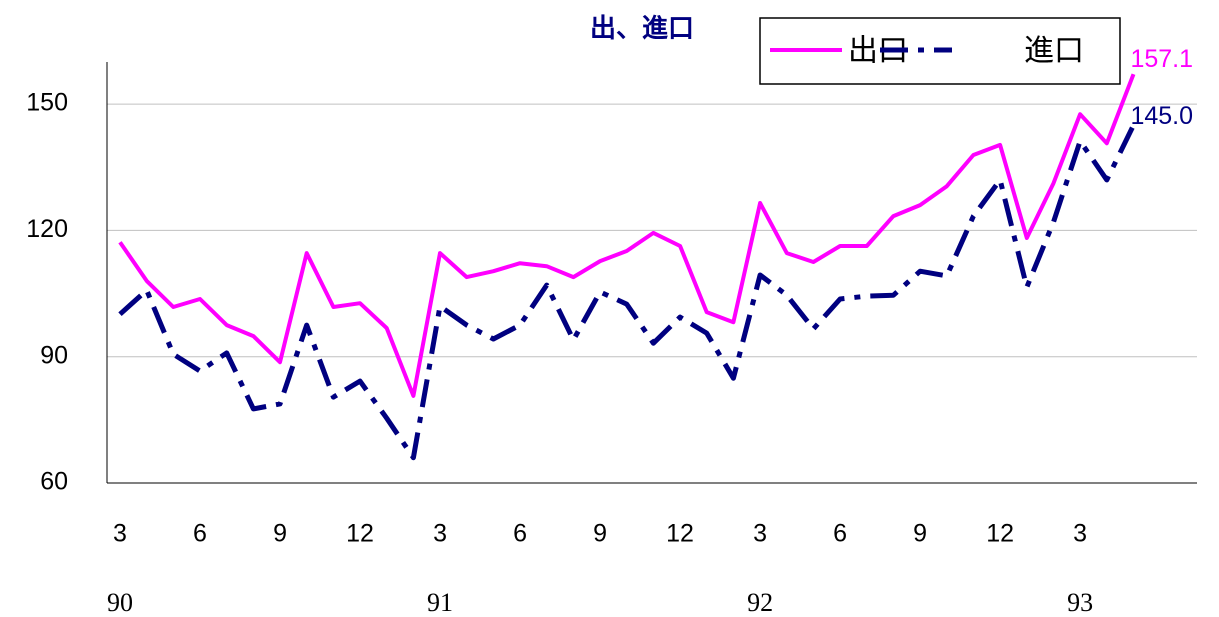  I want to click on y-tick-label: 90, so click(54, 355).